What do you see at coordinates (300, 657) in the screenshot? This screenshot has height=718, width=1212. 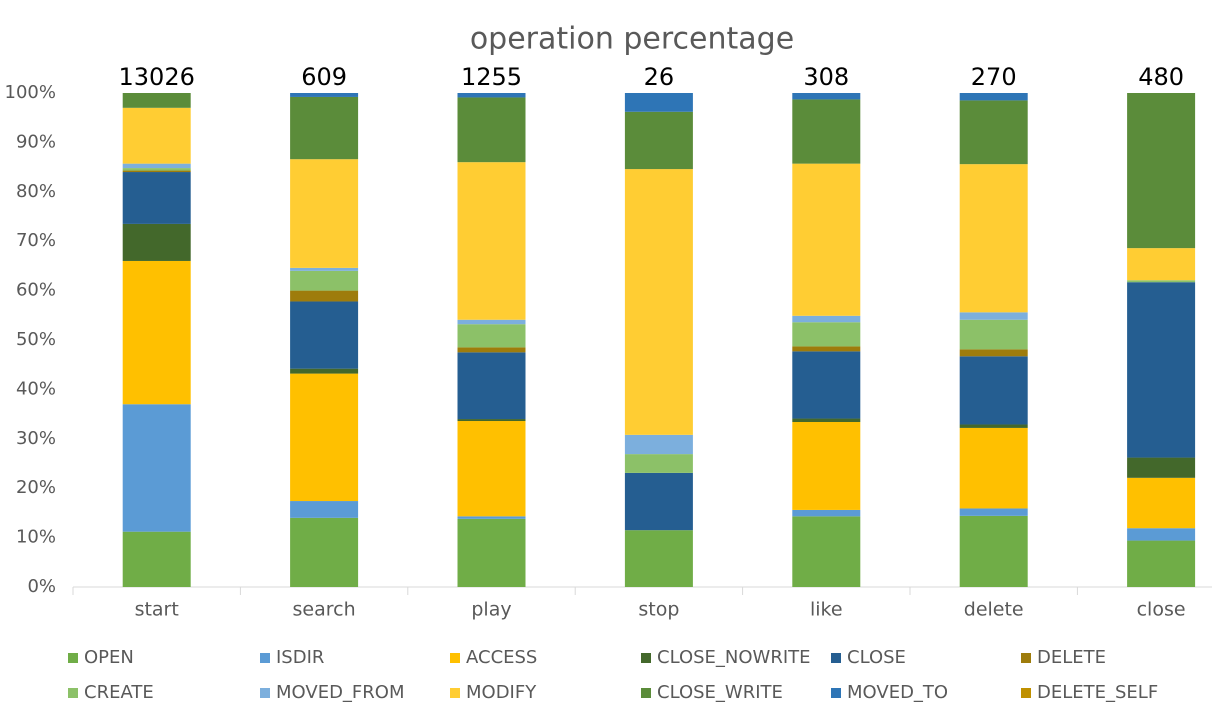 I see `legend-label: ISDIR` at bounding box center [300, 657].